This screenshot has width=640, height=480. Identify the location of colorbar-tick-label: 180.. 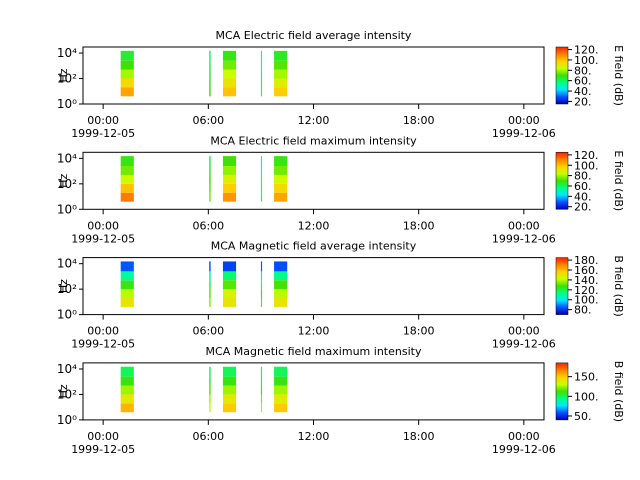
(586, 260).